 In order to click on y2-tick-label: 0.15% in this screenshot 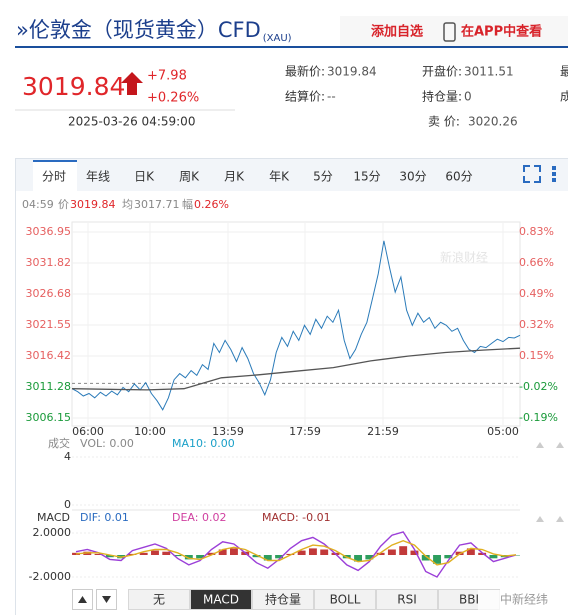, I will do `click(536, 355)`.